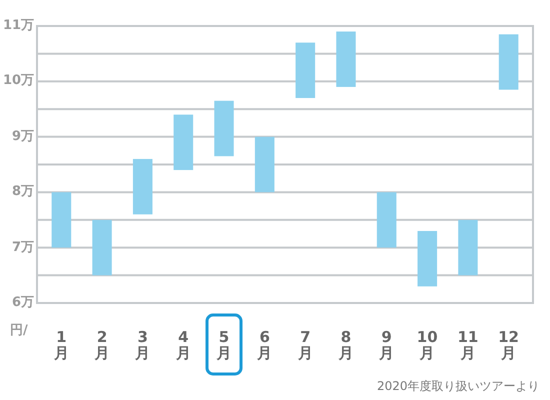 This screenshot has width=550, height=400. I want to click on y-tick-label: 10万, so click(18, 81).